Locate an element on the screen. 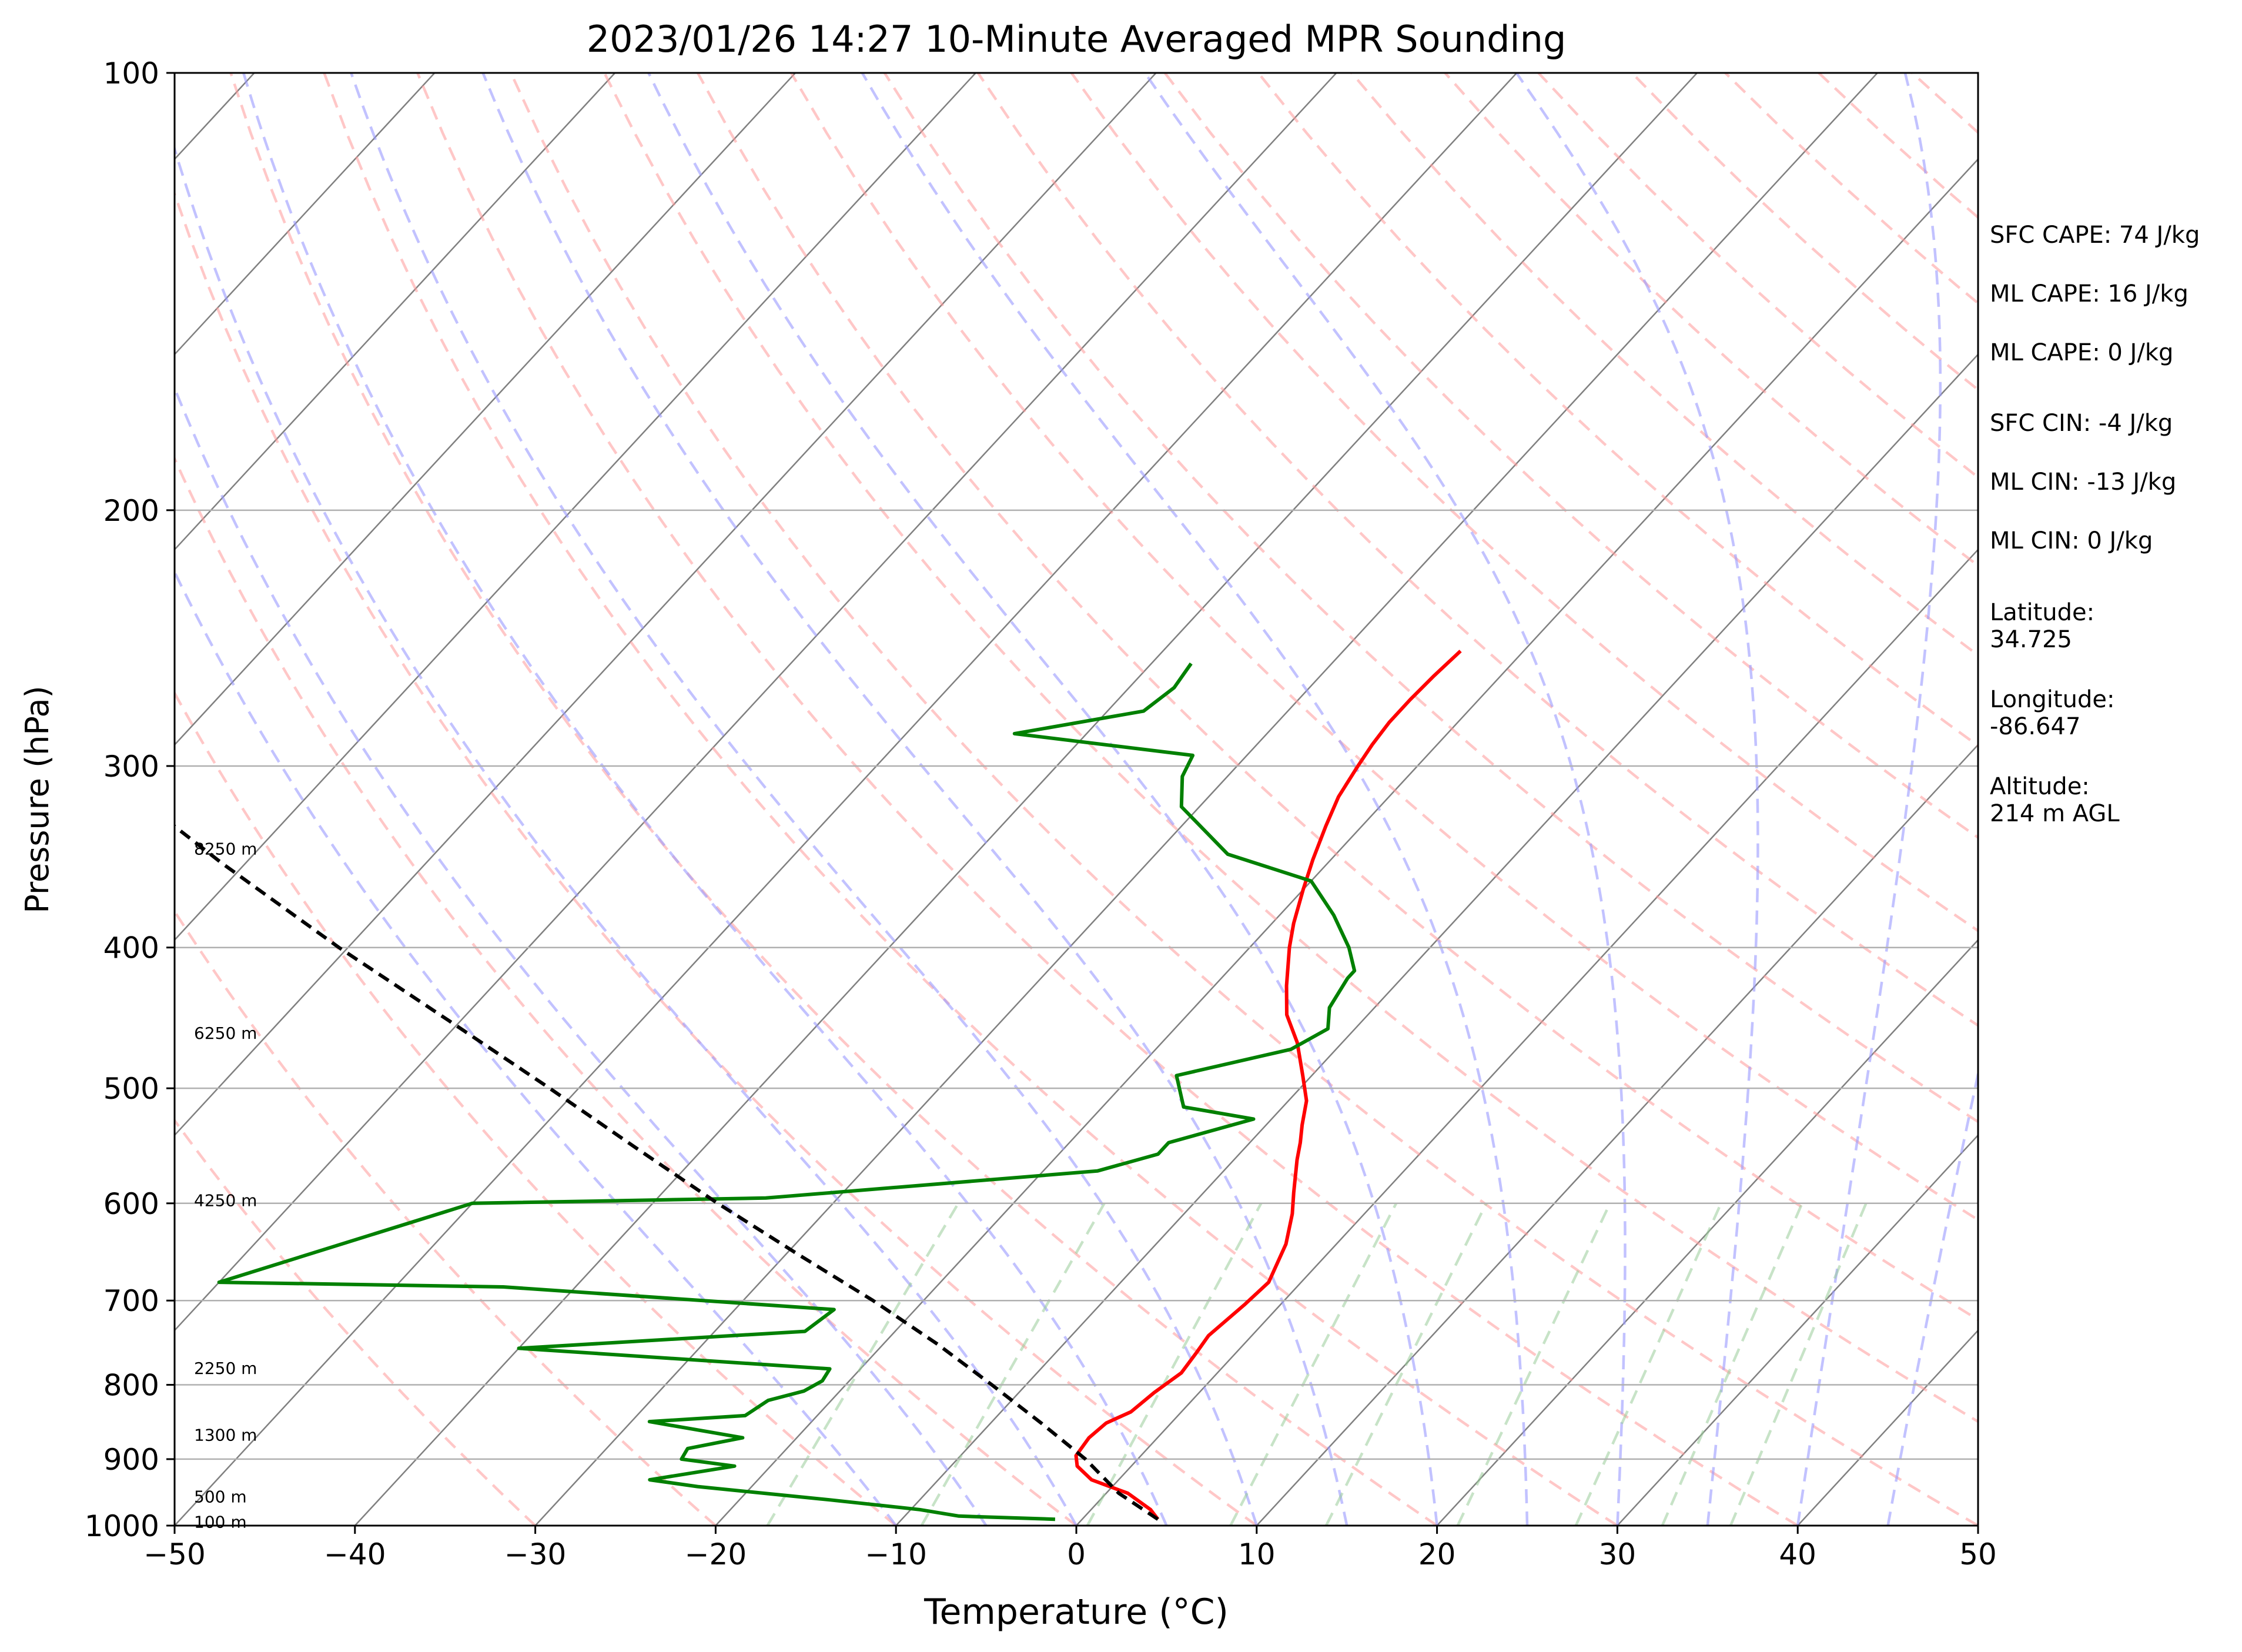 Image resolution: width=2242 pixels, height=1652 pixels. info-text: Longitude: is located at coordinates (2052, 700).